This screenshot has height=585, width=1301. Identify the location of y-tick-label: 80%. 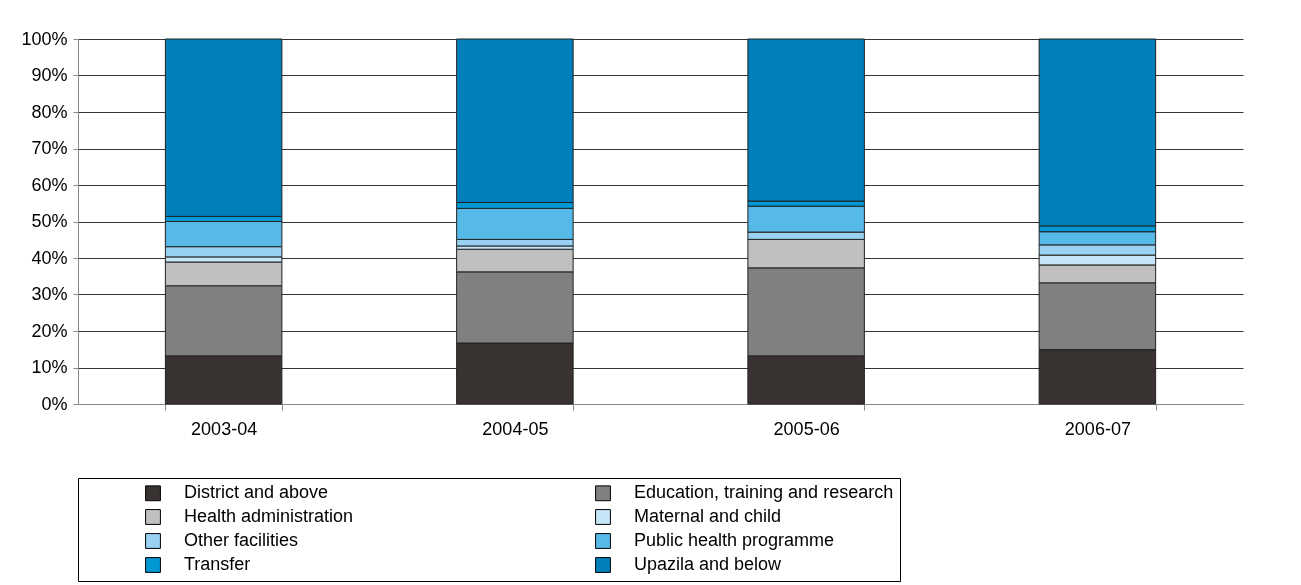
(49, 111).